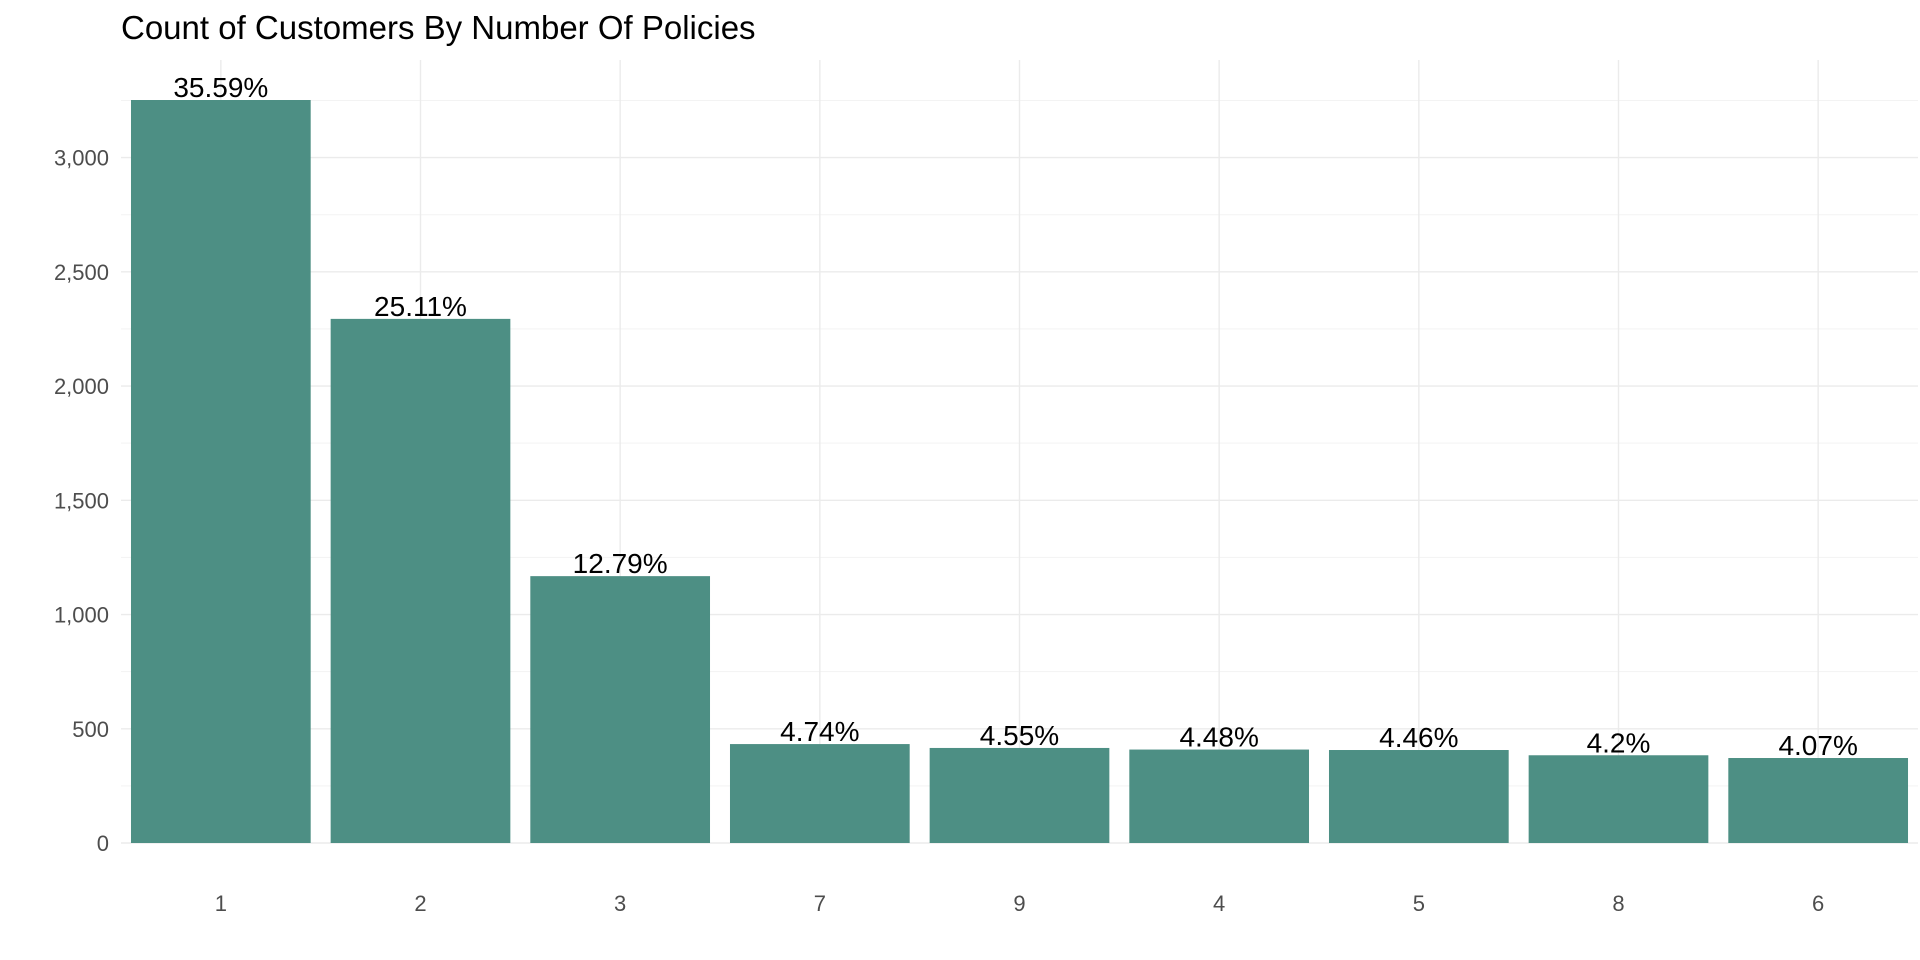  I want to click on x-tick-label: 8, so click(1618, 903).